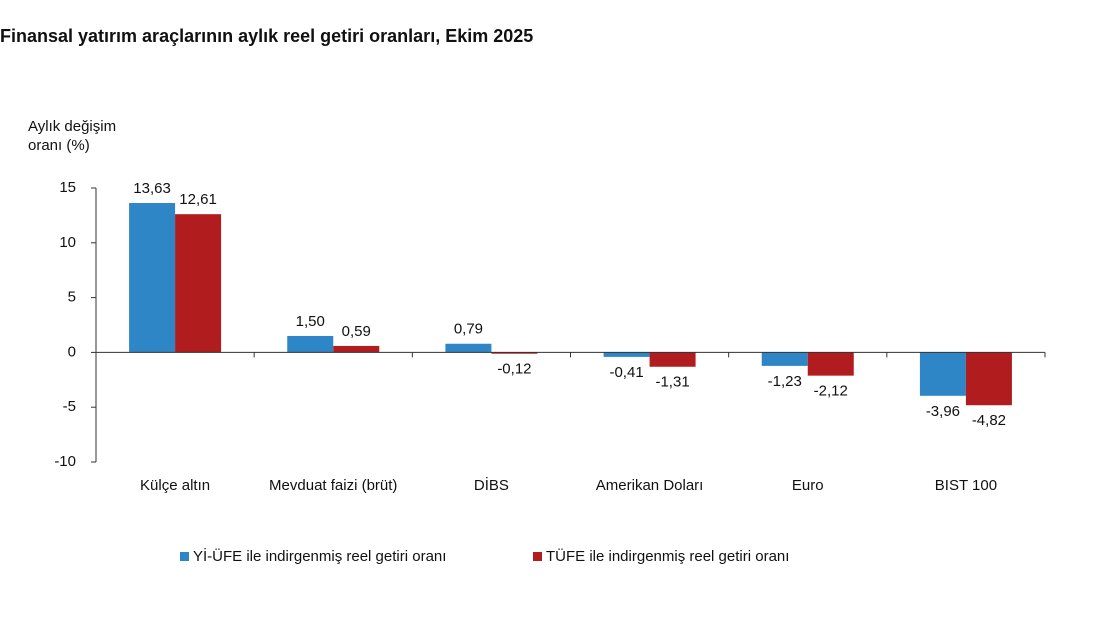  I want to click on x-tick-label: Euro, so click(808, 485).